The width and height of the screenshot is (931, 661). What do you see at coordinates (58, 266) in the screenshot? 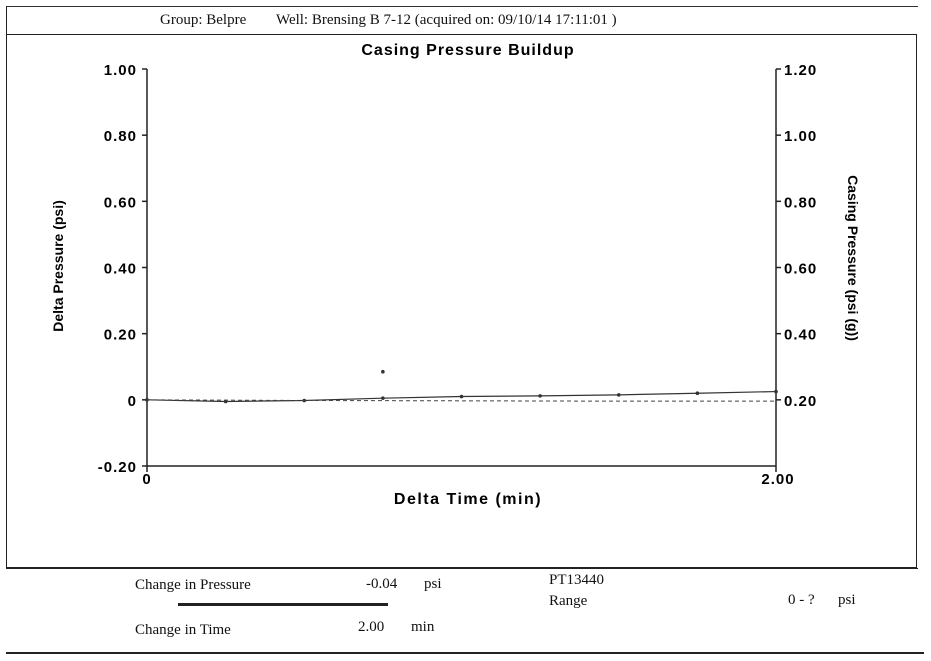
I see `y-axis-label: Delta Pressure (psi)` at bounding box center [58, 266].